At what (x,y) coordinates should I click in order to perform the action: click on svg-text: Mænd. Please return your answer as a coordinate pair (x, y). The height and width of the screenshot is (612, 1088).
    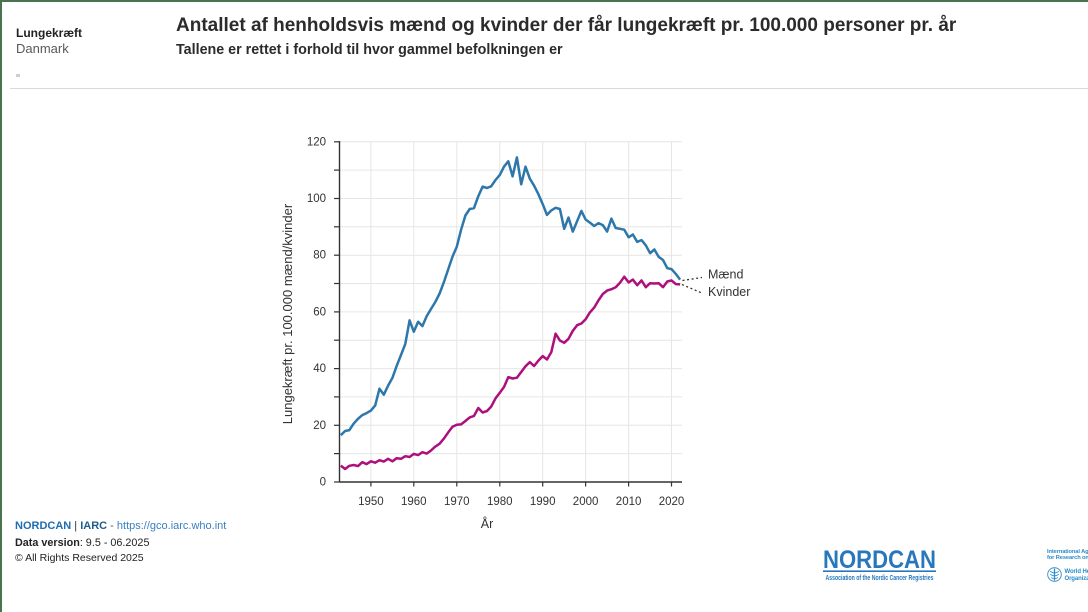
    Looking at the image, I should click on (725, 275).